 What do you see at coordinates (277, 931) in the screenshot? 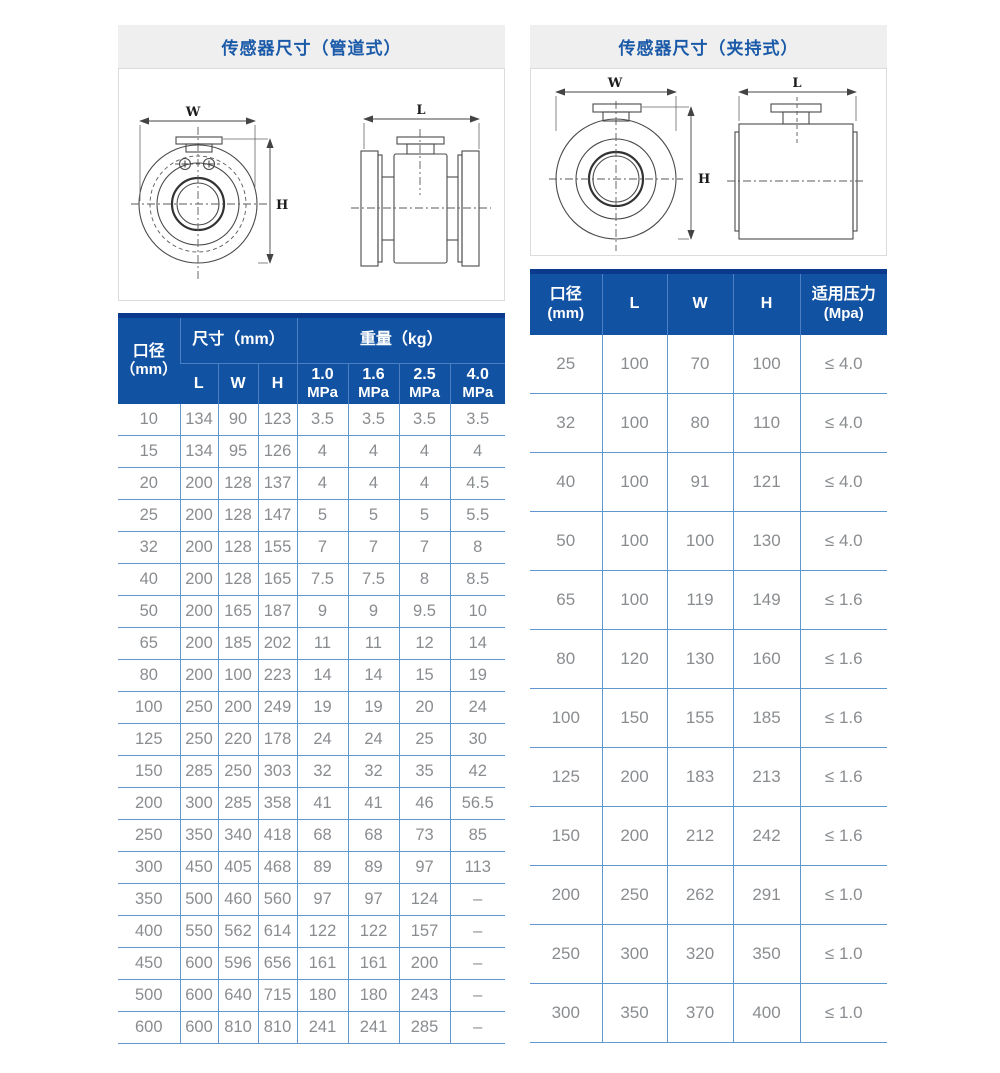
I see `table-cell: 614` at bounding box center [277, 931].